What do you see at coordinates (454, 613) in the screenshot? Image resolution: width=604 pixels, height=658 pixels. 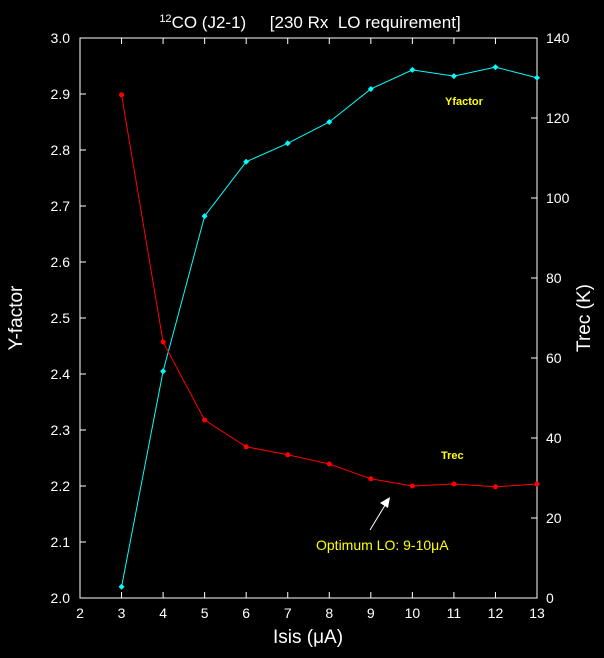 I see `x-tick-label: 11` at bounding box center [454, 613].